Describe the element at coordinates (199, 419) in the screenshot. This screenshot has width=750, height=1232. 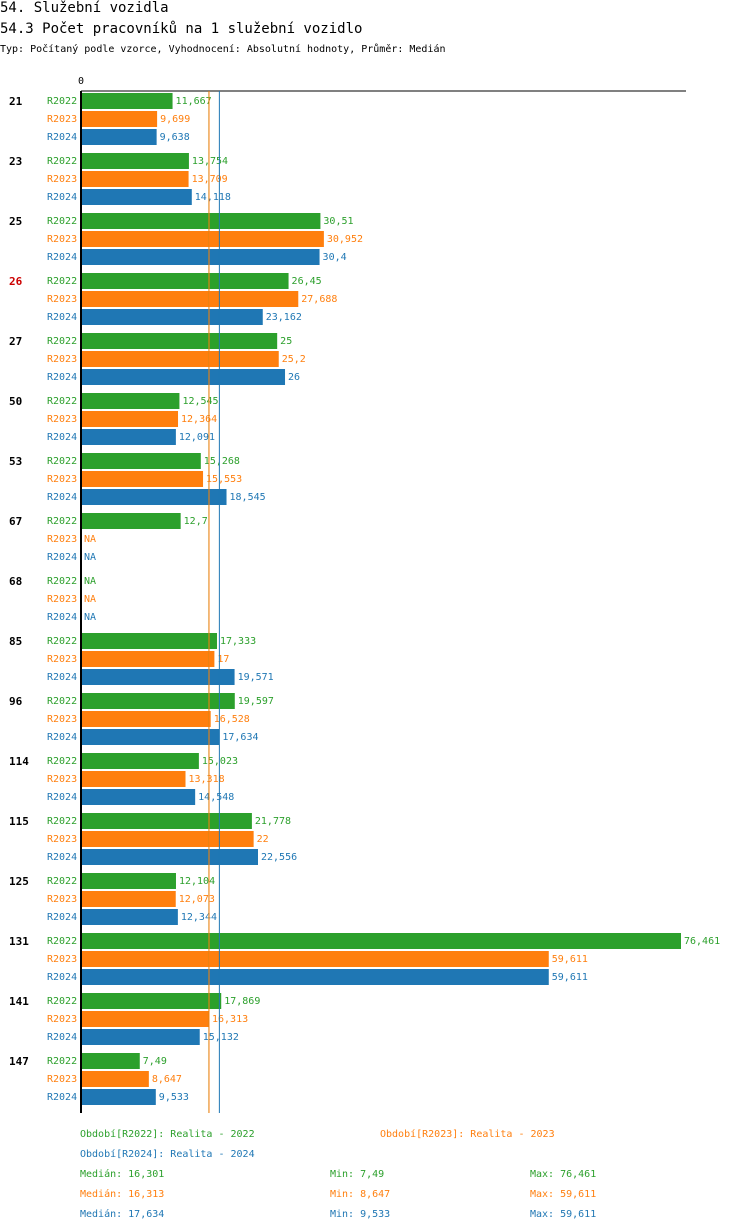
I see `data-label: 12,364` at that location.